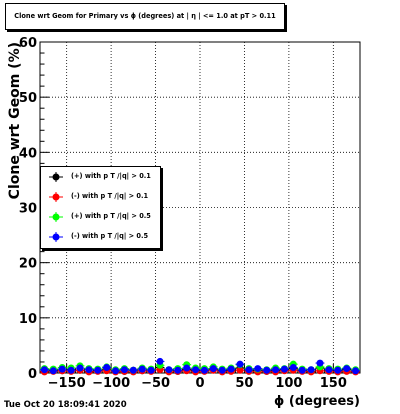 The height and width of the screenshot is (414, 400). What do you see at coordinates (15, 120) in the screenshot?
I see `y-axis-title: Clone wrt Geom (%)` at bounding box center [15, 120].